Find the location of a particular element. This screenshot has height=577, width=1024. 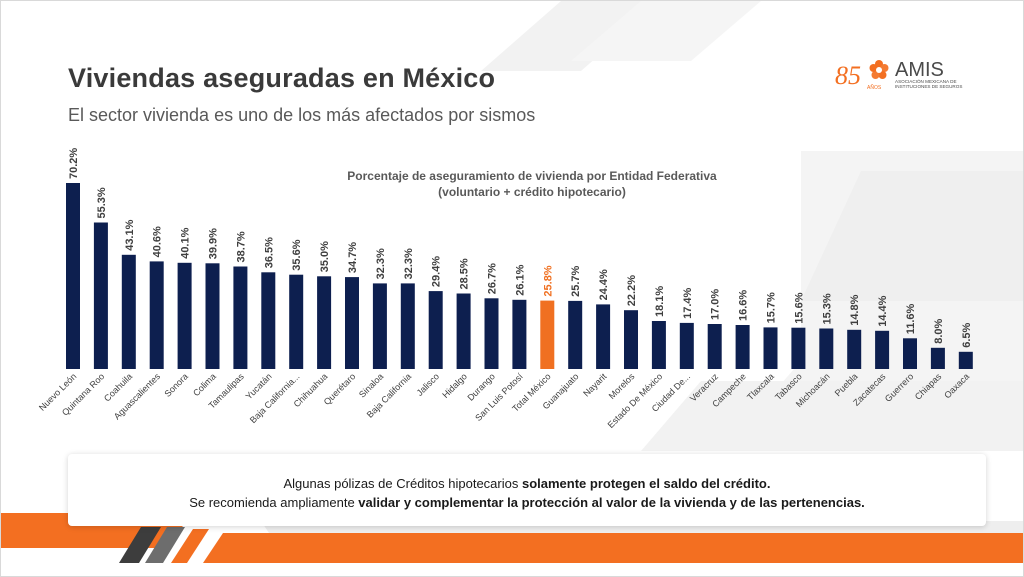

value-label: 17.4% is located at coordinates (688, 302).